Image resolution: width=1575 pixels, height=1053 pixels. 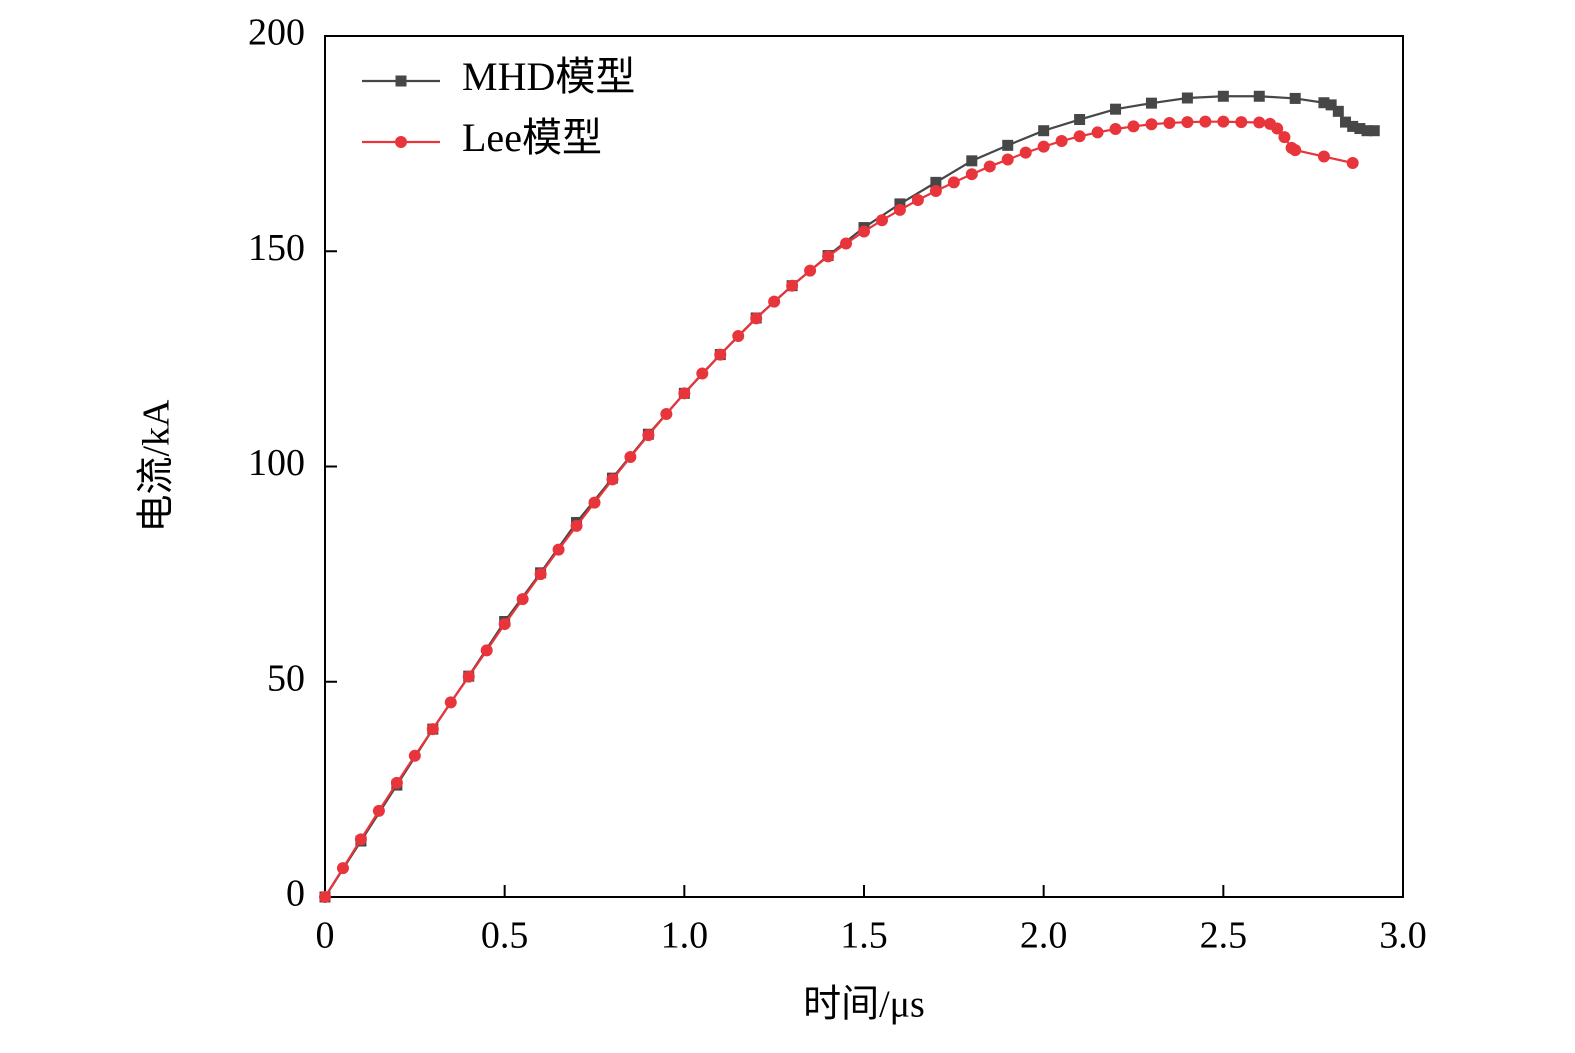 What do you see at coordinates (1403, 936) in the screenshot?
I see `x-tick-label: 3.0` at bounding box center [1403, 936].